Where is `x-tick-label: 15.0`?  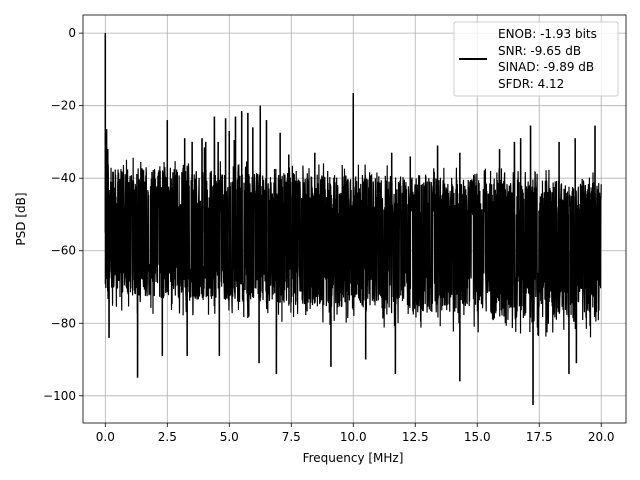 x-tick-label: 15.0 is located at coordinates (477, 437).